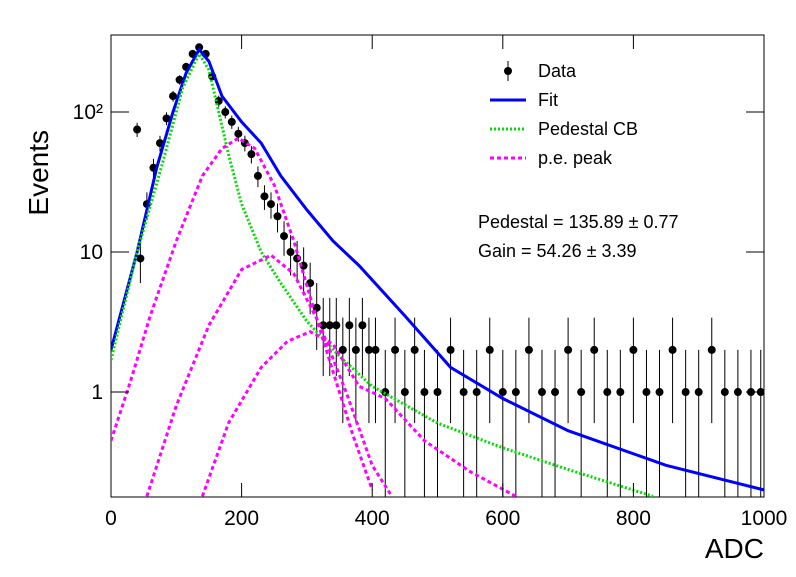 This screenshot has width=796, height=577. I want to click on y-tick-label: 10, so click(91, 252).